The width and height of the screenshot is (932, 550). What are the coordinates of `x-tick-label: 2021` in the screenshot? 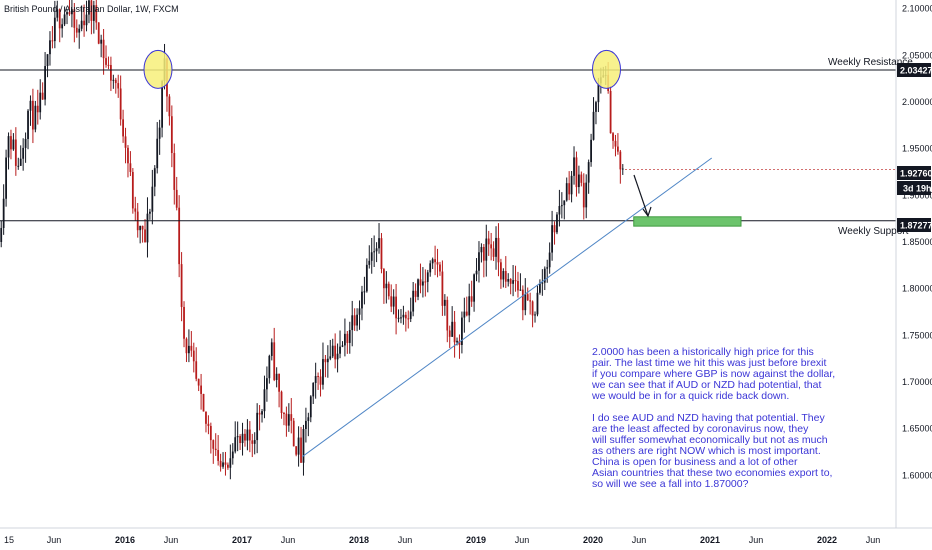 It's located at (710, 540).